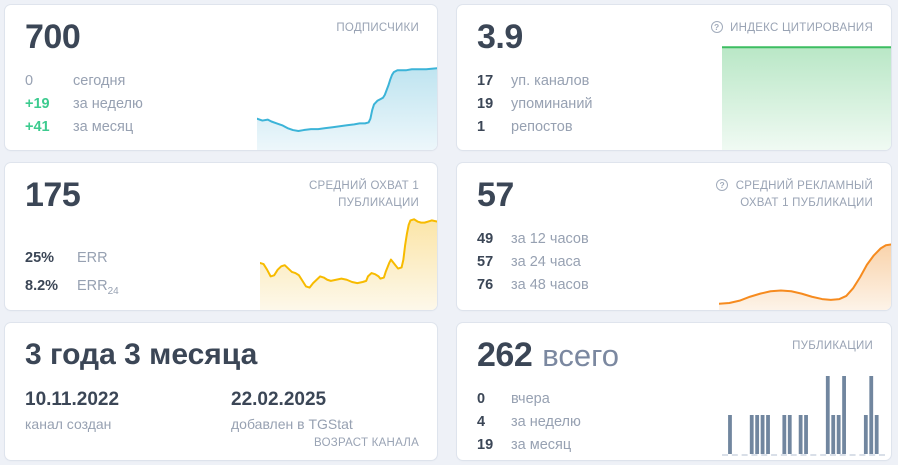 The image size is (898, 465). What do you see at coordinates (684, 81) in the screenshot?
I see `stat-row-channels: 17 уп. каналов` at bounding box center [684, 81].